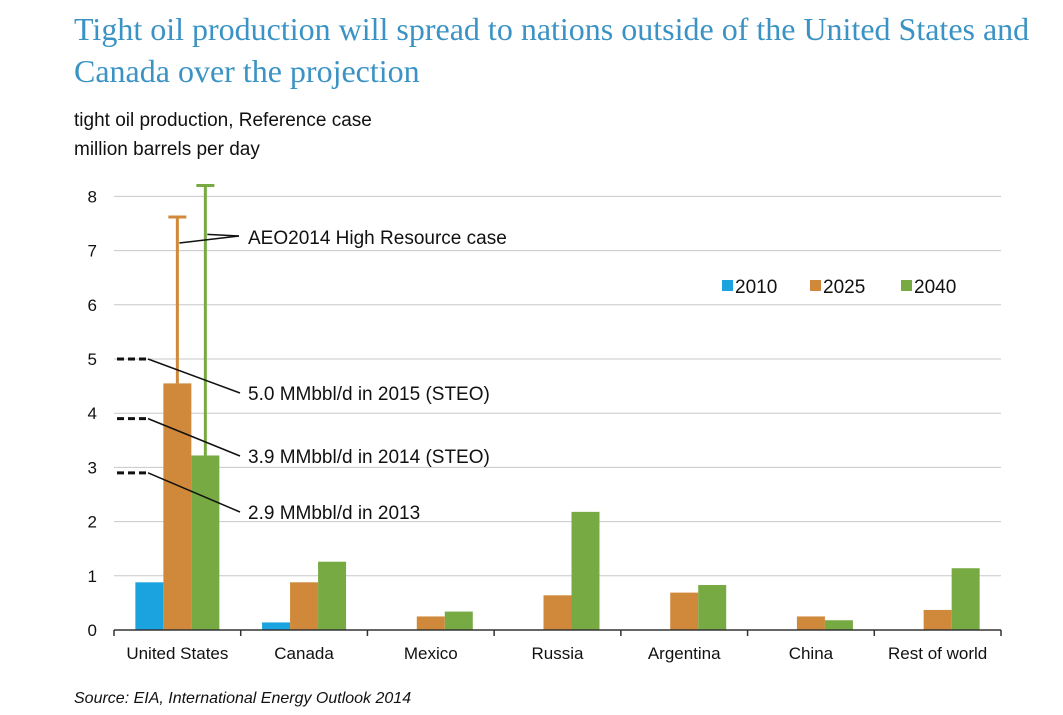 Image resolution: width=1063 pixels, height=715 pixels. Describe the element at coordinates (430, 623) in the screenshot. I see `bar-2025-mexico` at that location.